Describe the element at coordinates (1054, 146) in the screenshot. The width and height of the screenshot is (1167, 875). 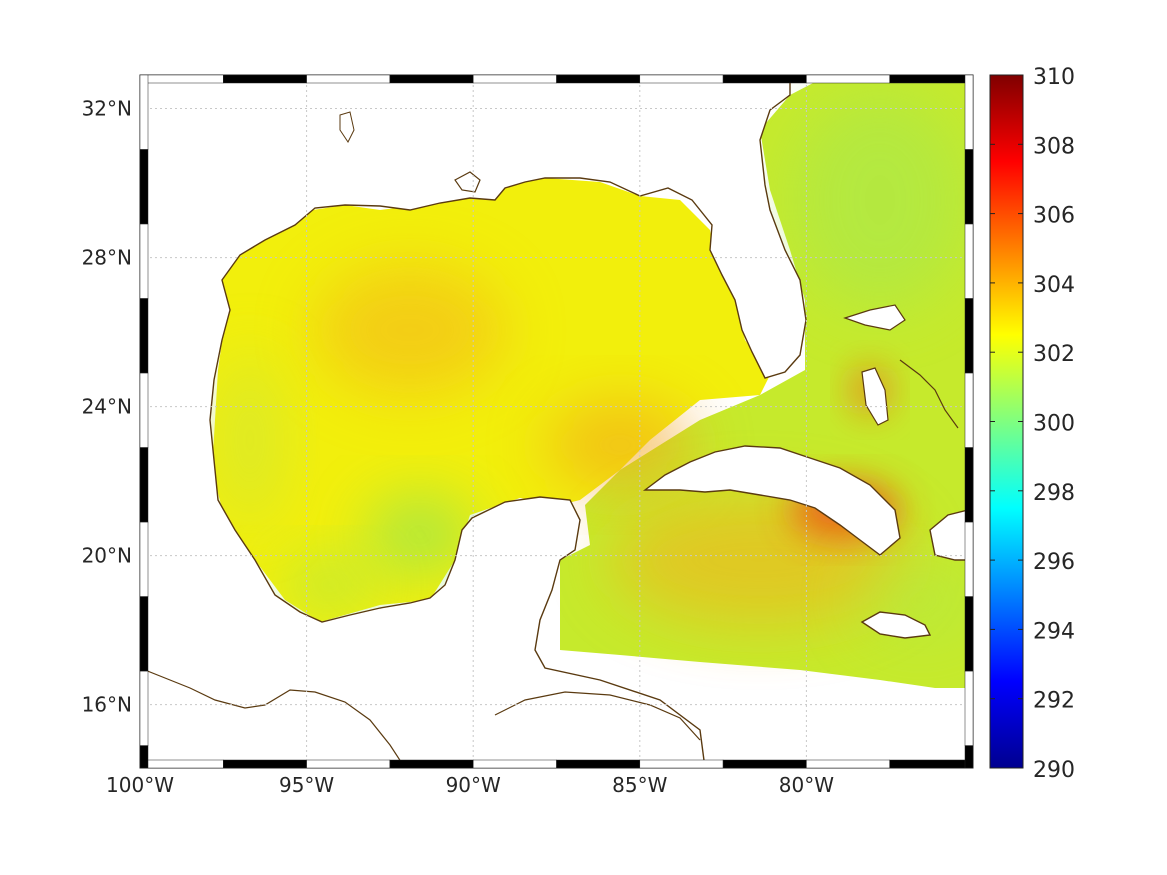
I see `colorbar-tick-label: 308` at that location.